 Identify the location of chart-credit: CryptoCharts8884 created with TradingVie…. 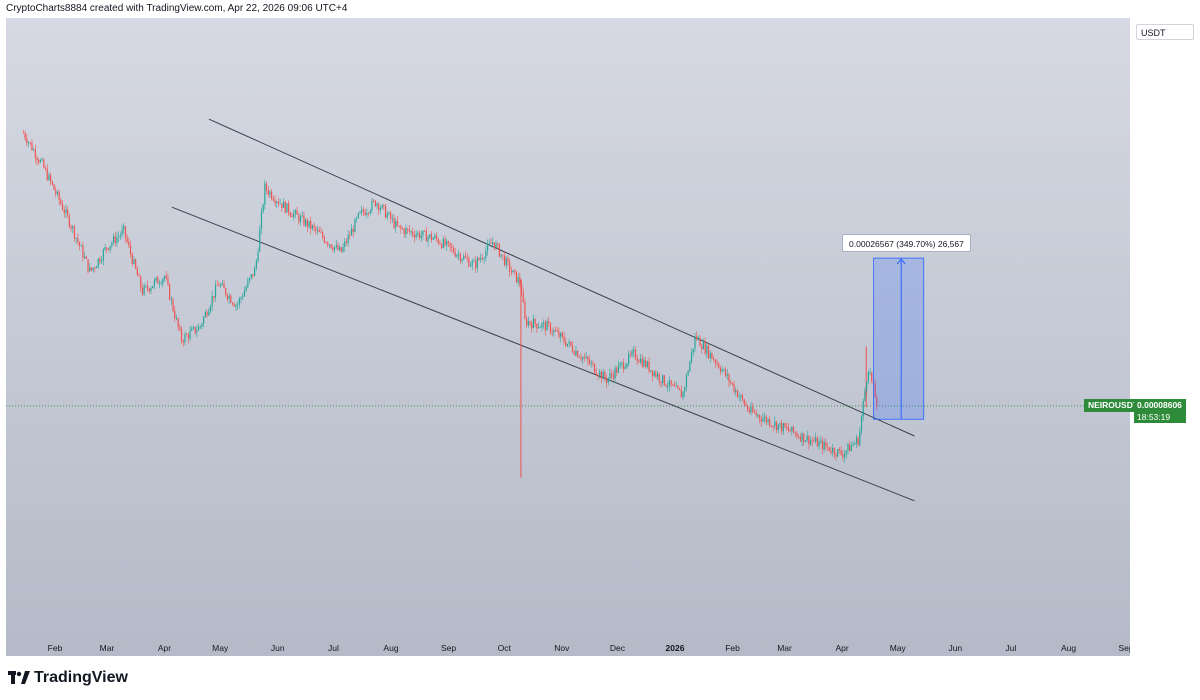
(177, 8).